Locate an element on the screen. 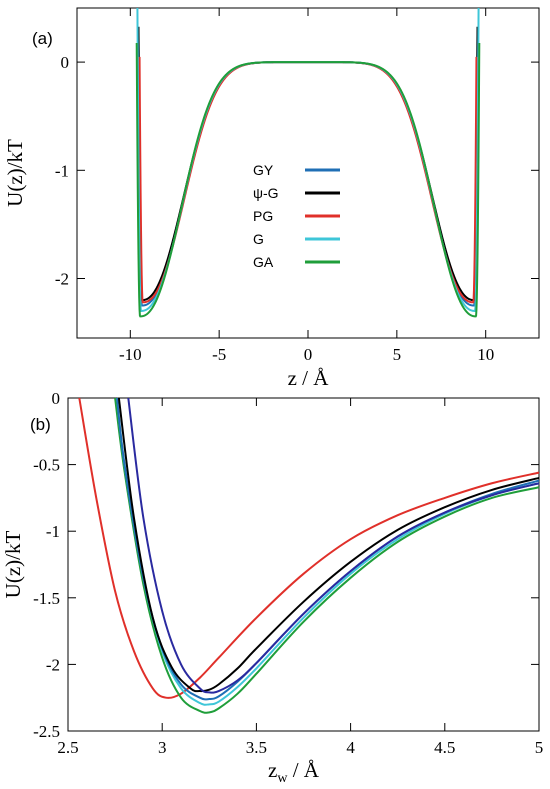  legend-label-2: PG is located at coordinates (263, 216).